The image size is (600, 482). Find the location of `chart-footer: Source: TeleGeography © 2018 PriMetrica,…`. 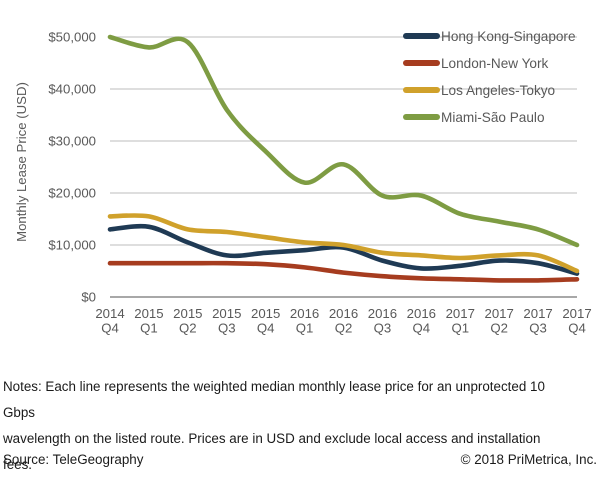

chart-footer: Source: TeleGeography © 2018 PriMetrica,… is located at coordinates (300, 459).